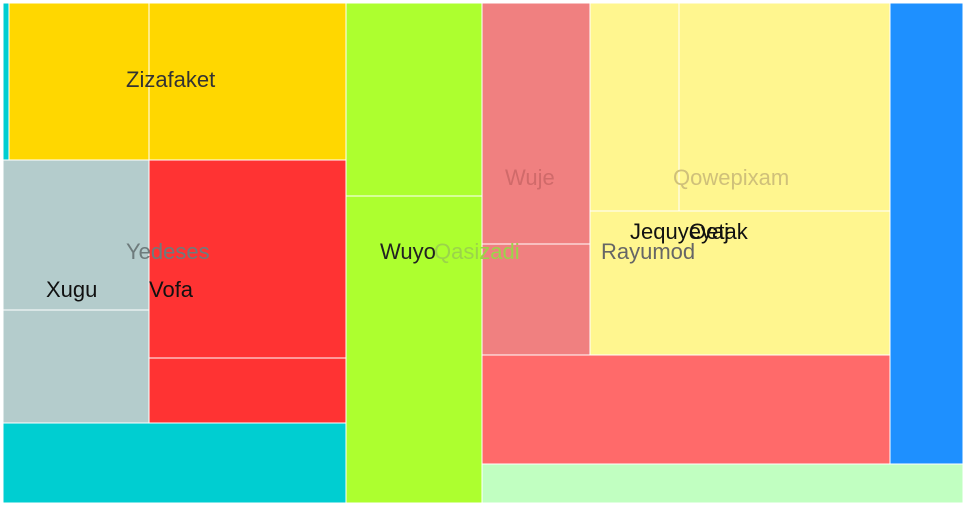 The image size is (966, 506). Describe the element at coordinates (679, 231) in the screenshot. I see `label-jequyeyaj: Jequyeyaj` at that location.